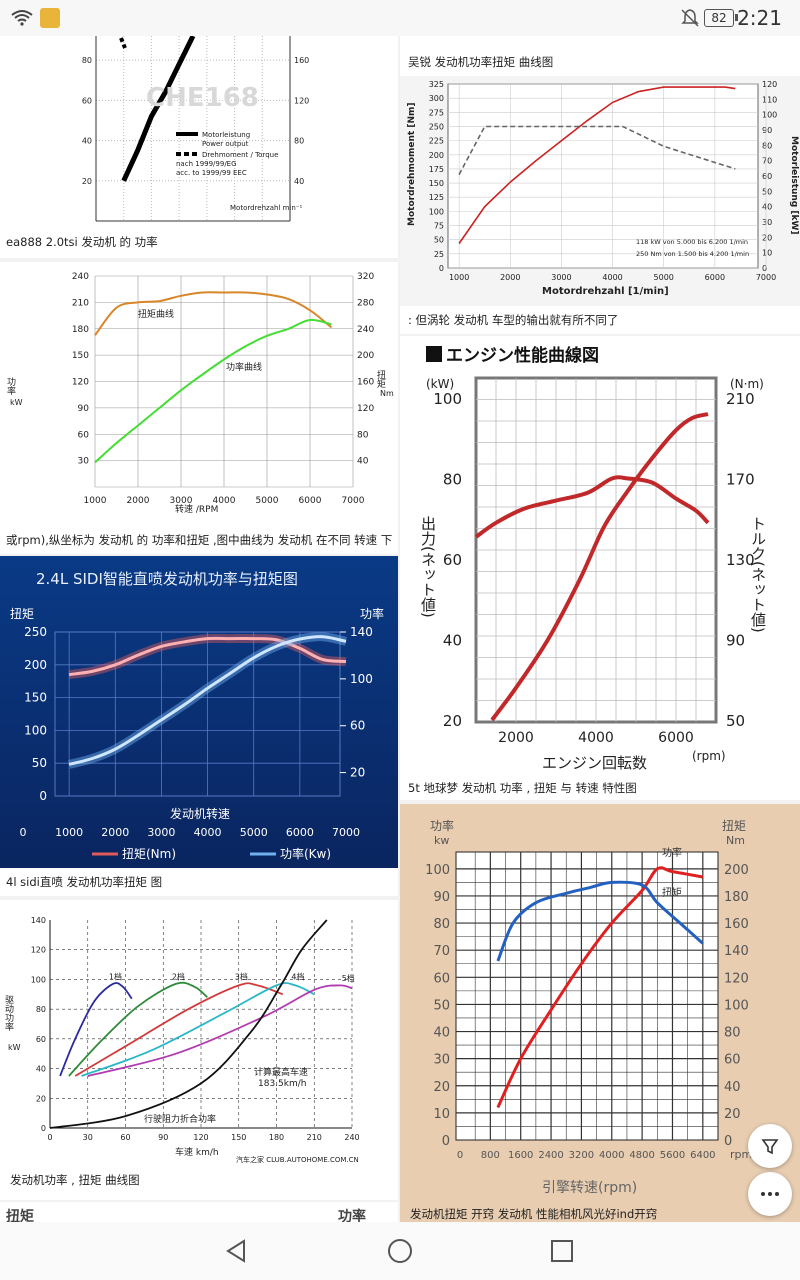 The height and width of the screenshot is (1280, 800). Describe the element at coordinates (641, 1155) in the screenshot. I see `tick-label: 4800` at that location.